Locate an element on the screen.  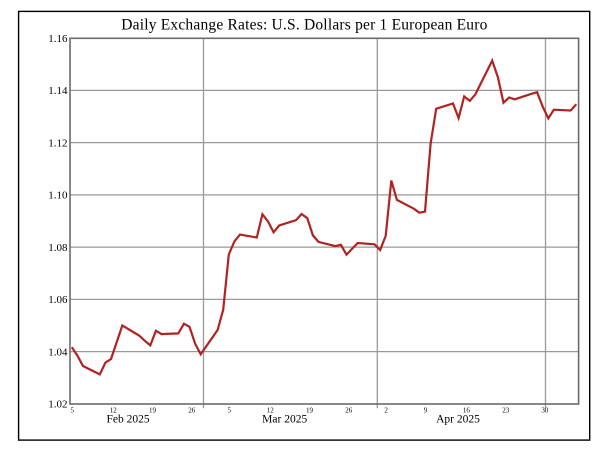
svg-text: Feb 2025 is located at coordinates (127, 420).